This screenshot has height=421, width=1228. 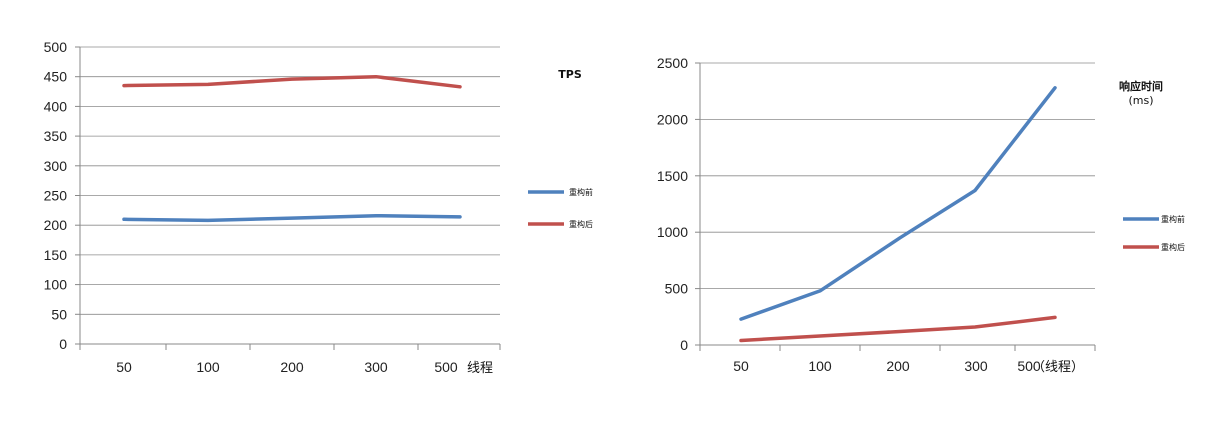 I want to click on y-tick-label: 150, so click(x=56, y=255).